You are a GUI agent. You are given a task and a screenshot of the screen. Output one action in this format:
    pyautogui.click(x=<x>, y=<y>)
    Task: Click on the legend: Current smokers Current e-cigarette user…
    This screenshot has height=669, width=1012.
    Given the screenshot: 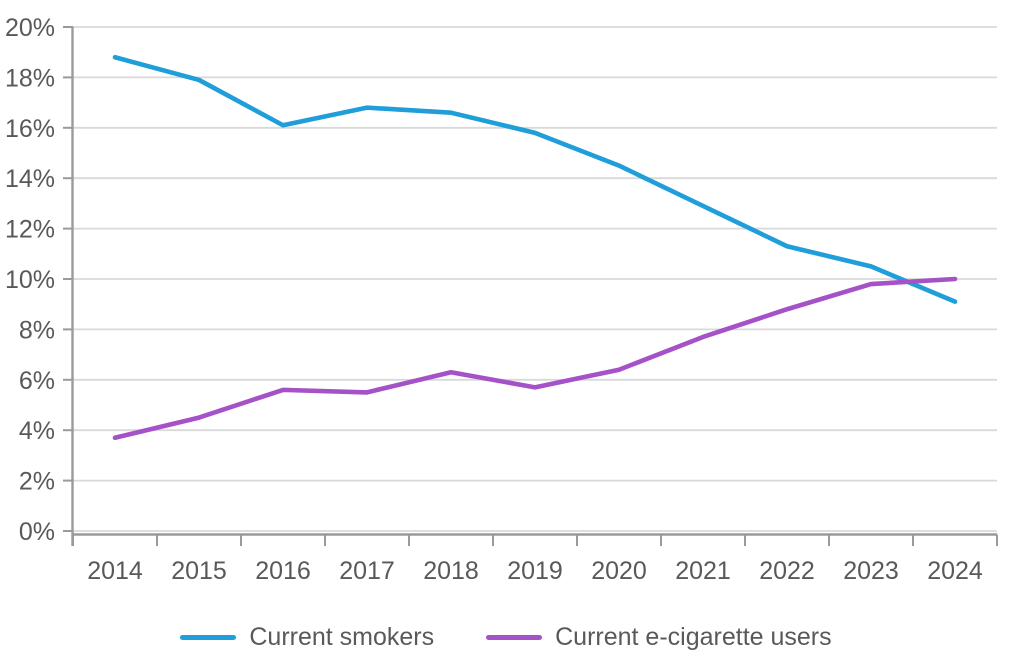 What is the action you would take?
    pyautogui.click(x=506, y=637)
    